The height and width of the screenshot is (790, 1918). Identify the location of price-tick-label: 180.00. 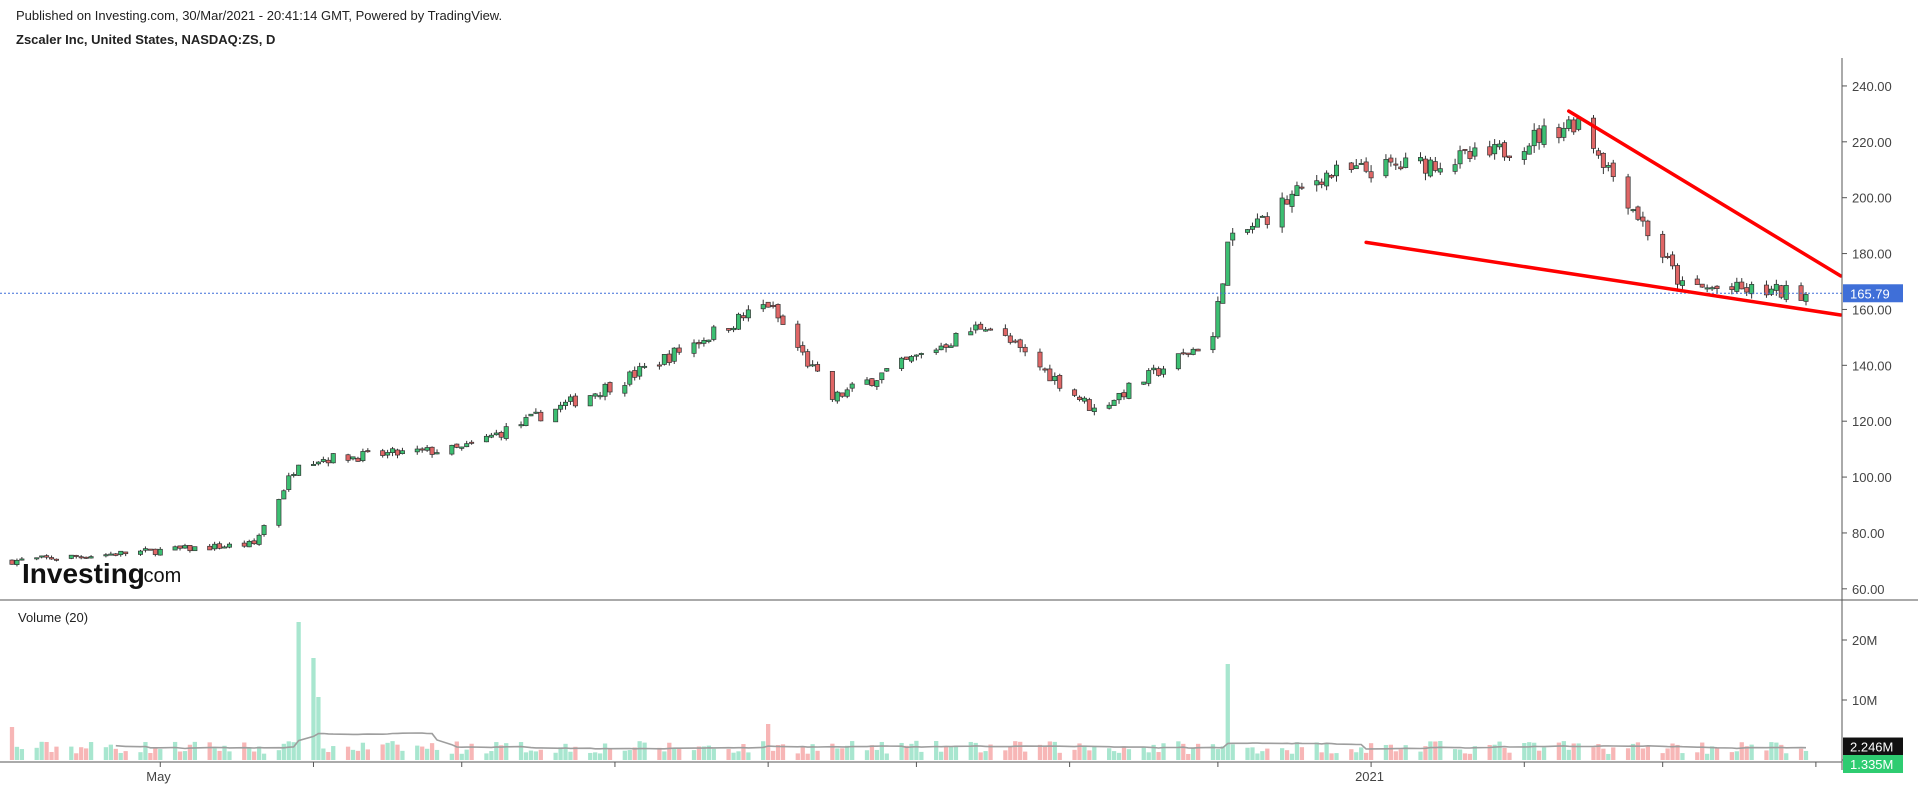
(1872, 254).